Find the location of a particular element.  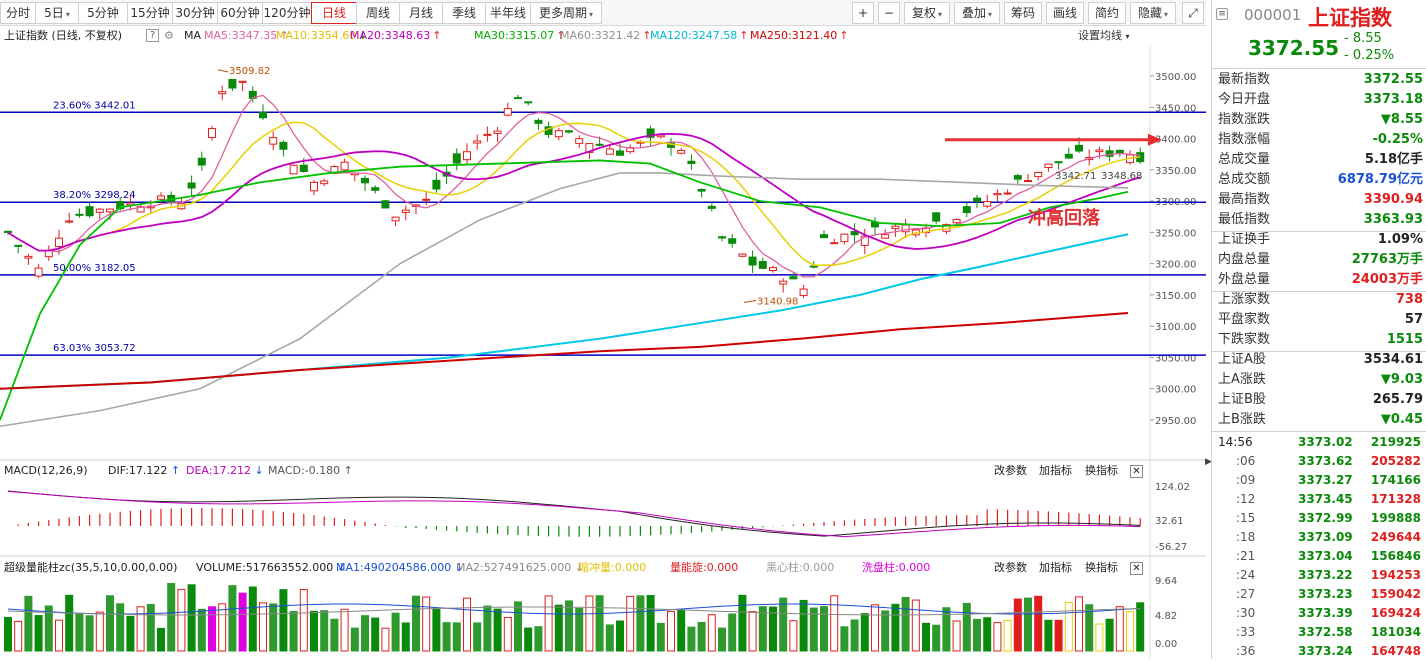

ma-settings-button: 设置均线 ▾ is located at coordinates (1104, 35).